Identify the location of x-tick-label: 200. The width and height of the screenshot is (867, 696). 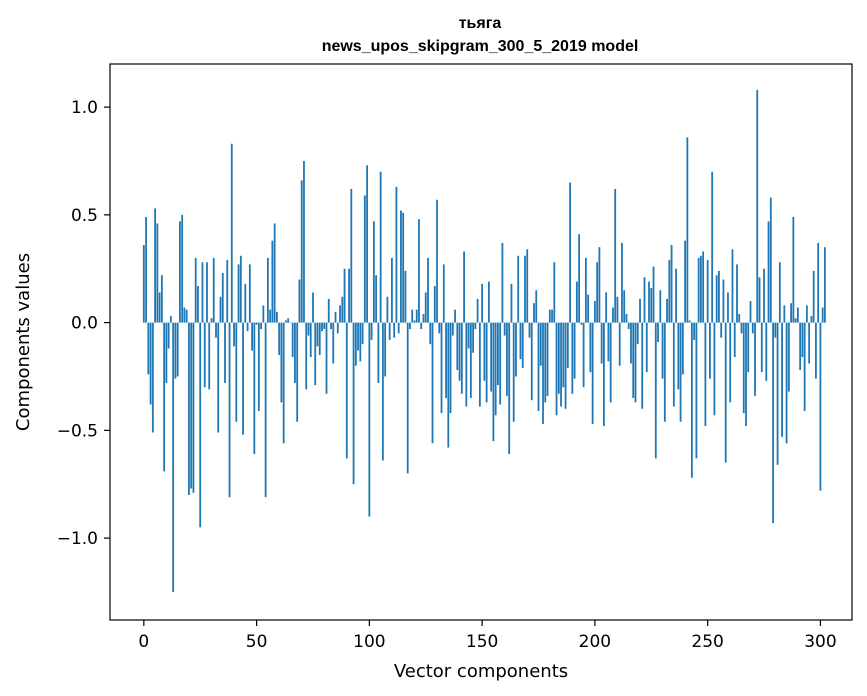
(595, 642).